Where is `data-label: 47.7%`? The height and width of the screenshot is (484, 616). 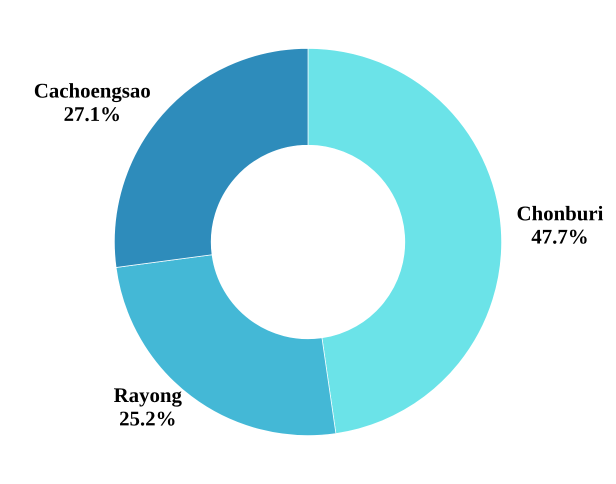
data-label: 47.7% is located at coordinates (559, 237).